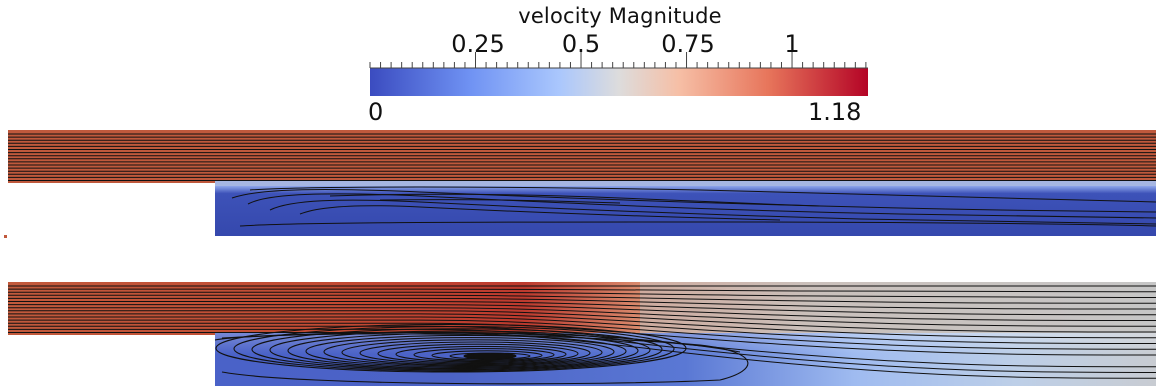 This screenshot has height=386, width=1156. What do you see at coordinates (619, 82) in the screenshot?
I see `colorbar-gradient` at bounding box center [619, 82].